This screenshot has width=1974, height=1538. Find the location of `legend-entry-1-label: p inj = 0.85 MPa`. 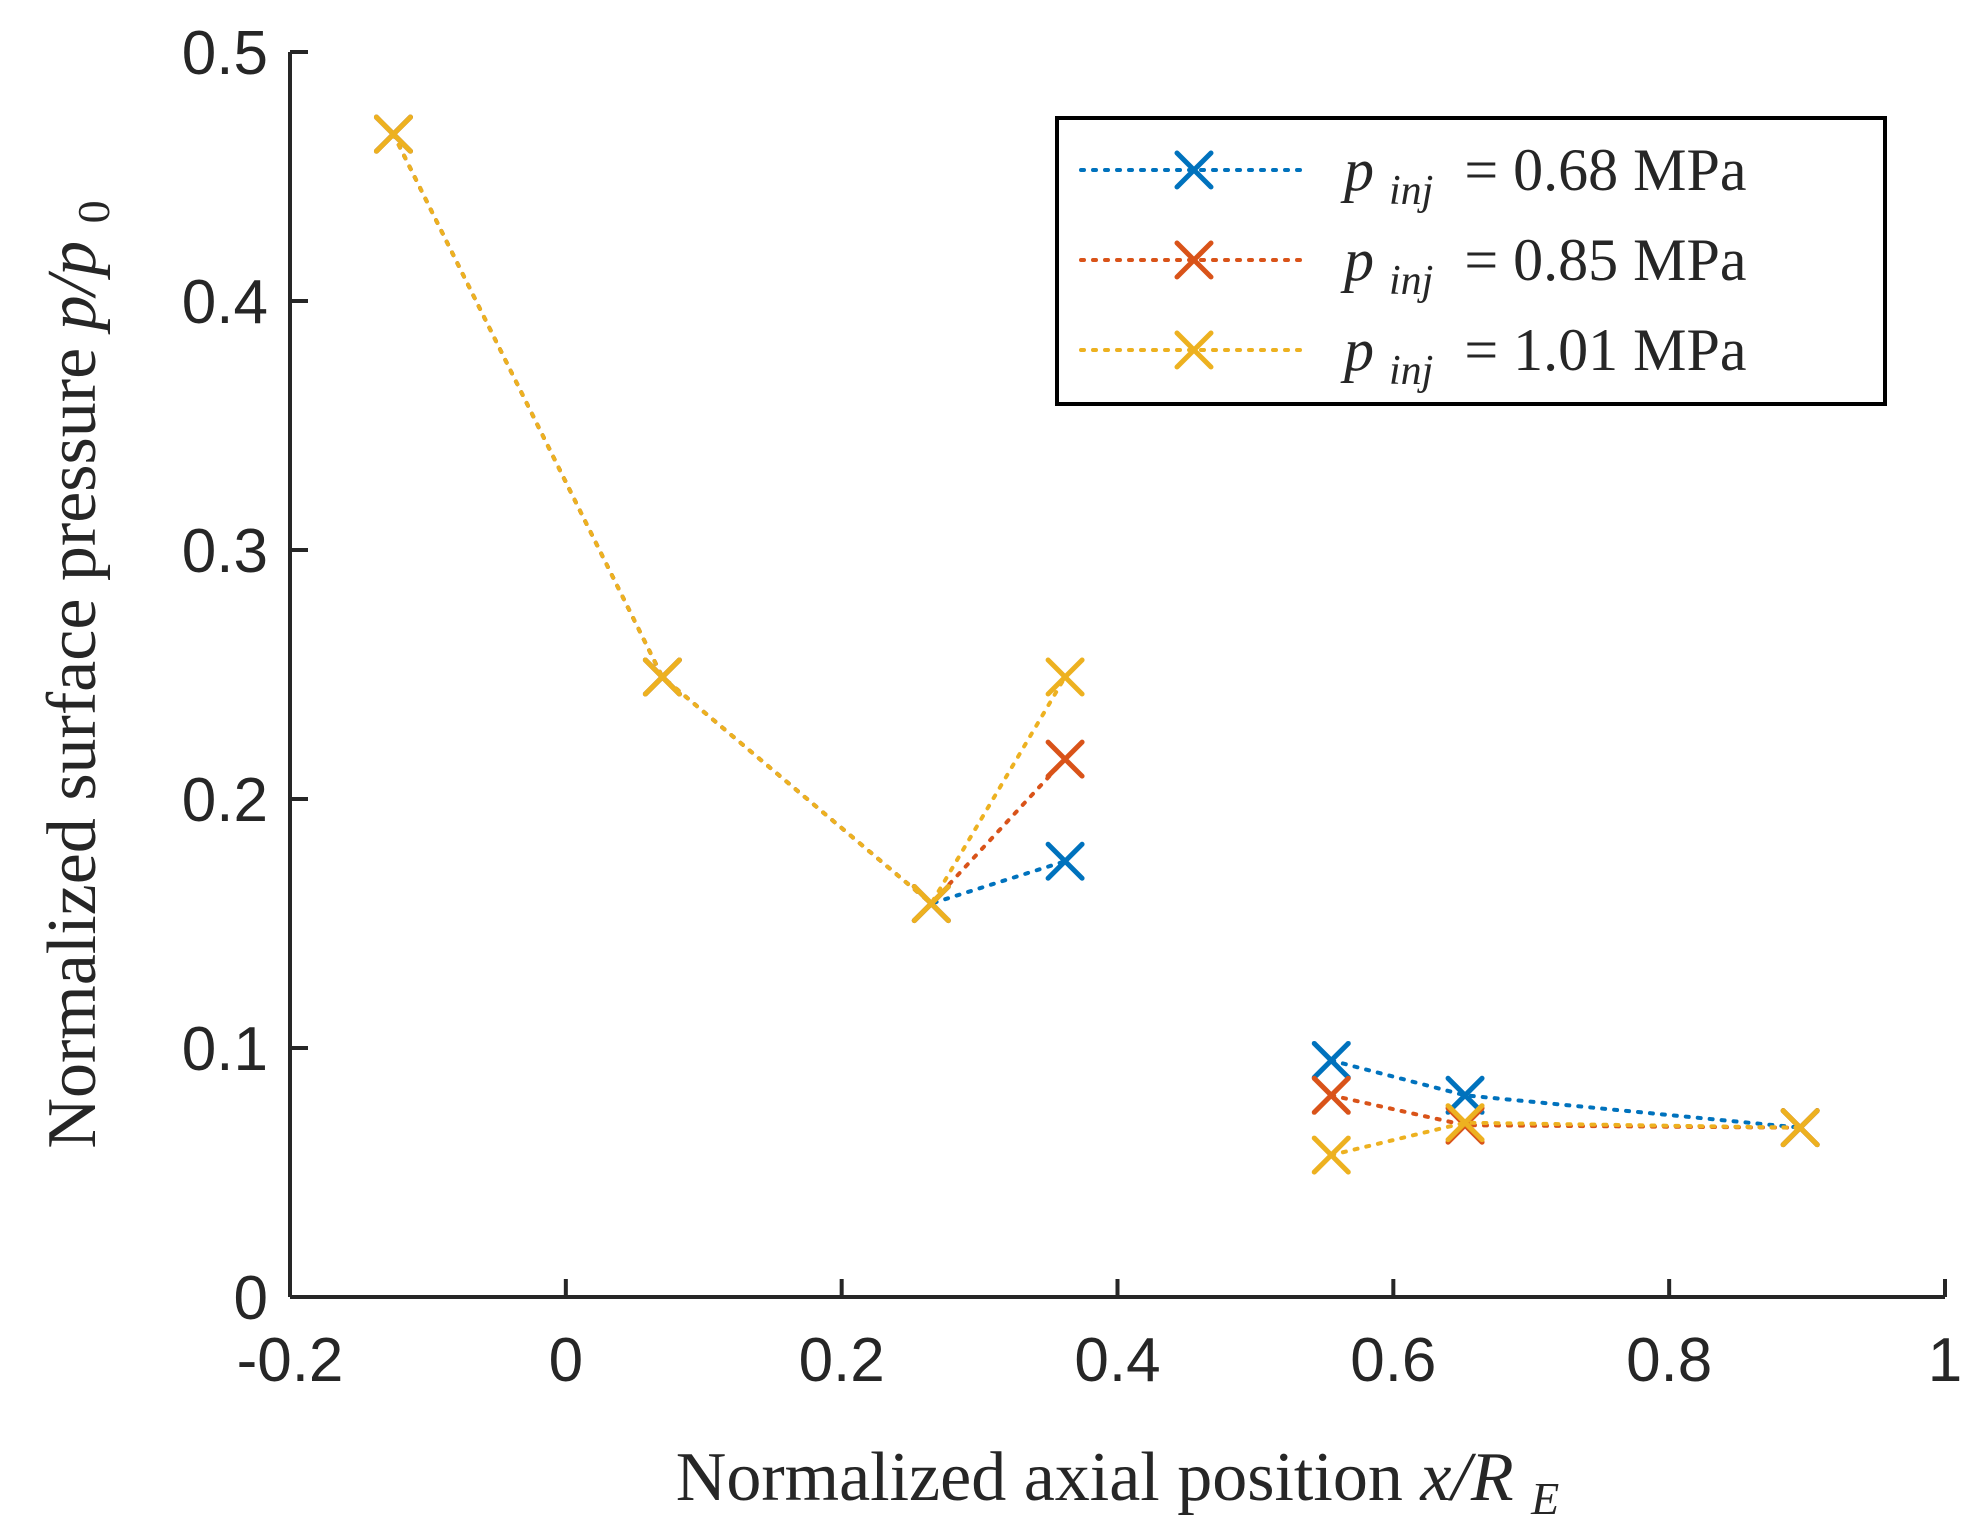

legend-entry-1-label: p inj = 0.85 MPa is located at coordinates (1543, 267).